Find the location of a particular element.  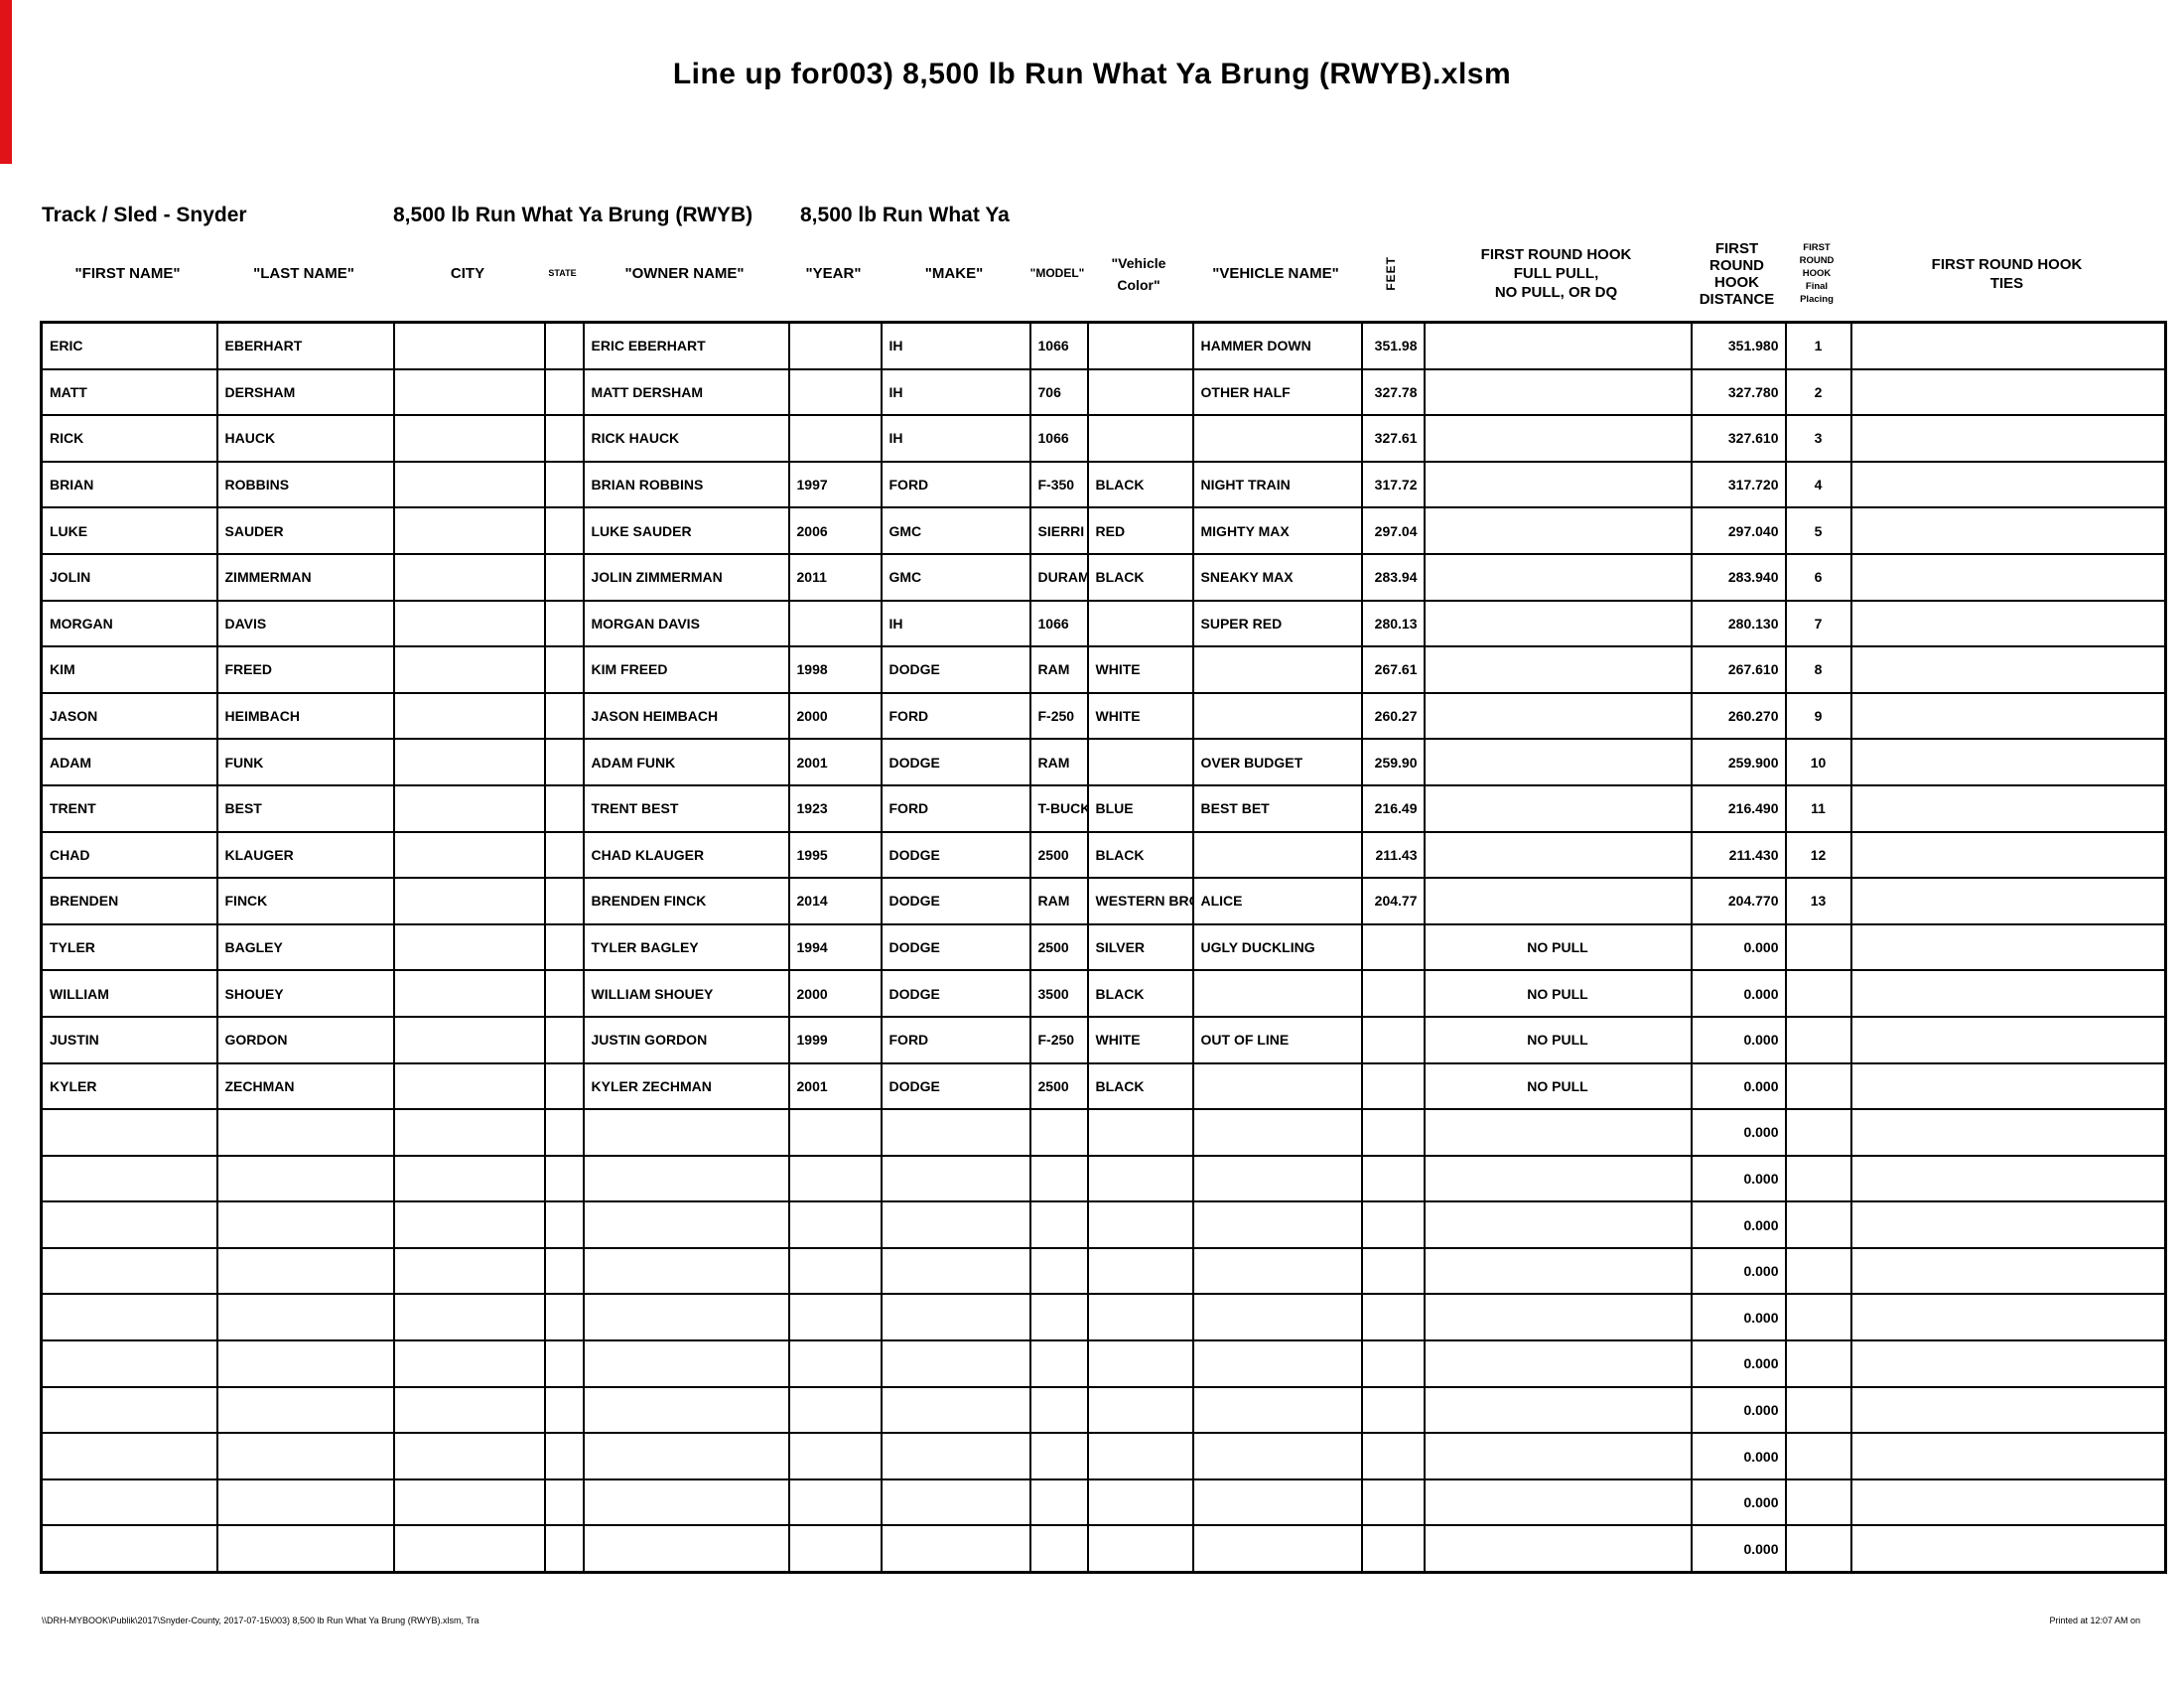

cell-year: 1994 is located at coordinates (835, 947).